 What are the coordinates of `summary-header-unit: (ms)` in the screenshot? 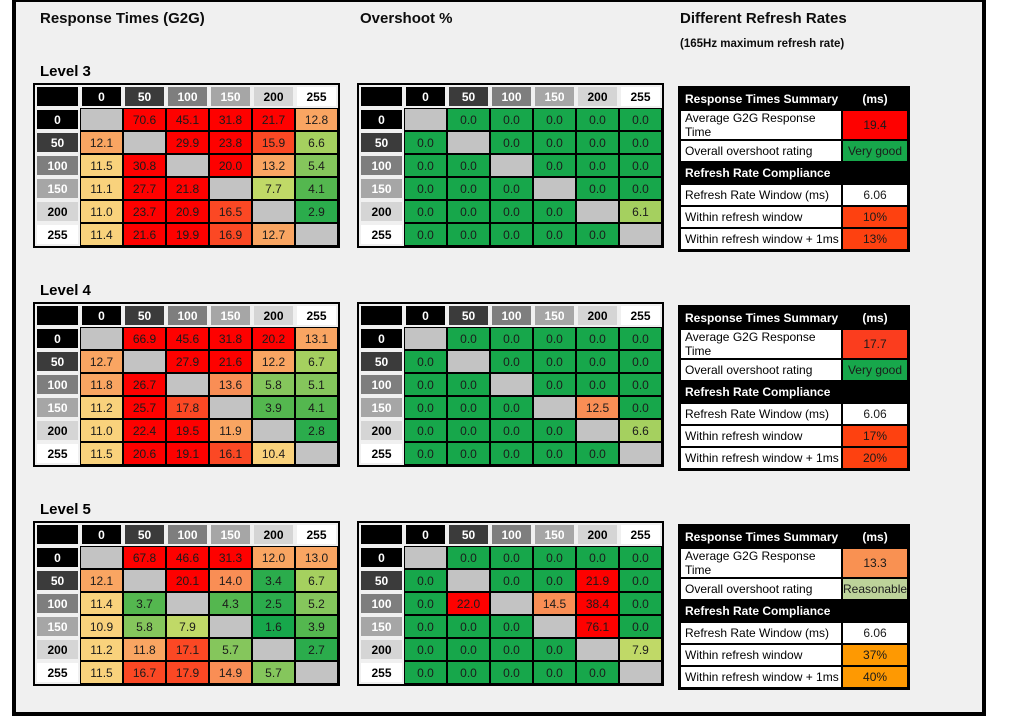 It's located at (875, 99).